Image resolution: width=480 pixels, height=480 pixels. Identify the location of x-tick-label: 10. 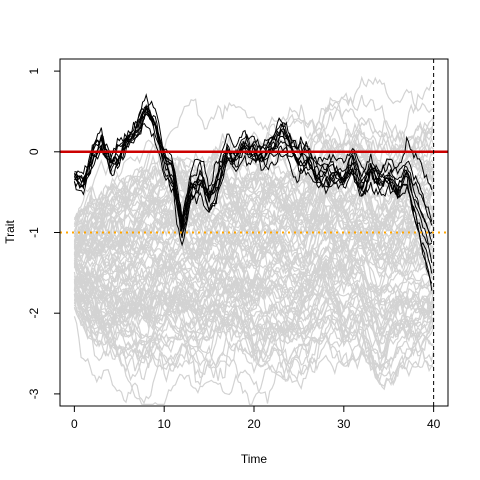
(165, 424).